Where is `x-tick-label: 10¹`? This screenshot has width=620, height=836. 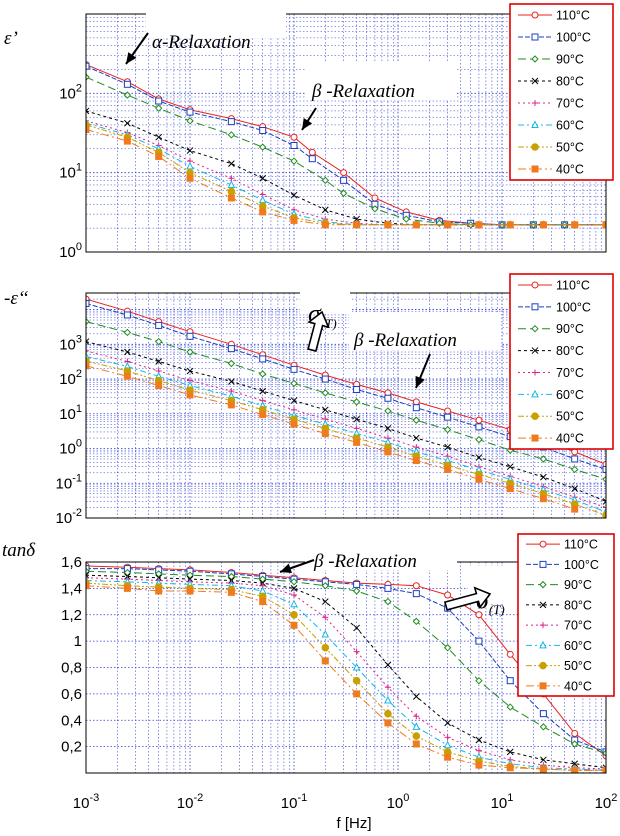
x-tick-label: 10¹ is located at coordinates (502, 802).